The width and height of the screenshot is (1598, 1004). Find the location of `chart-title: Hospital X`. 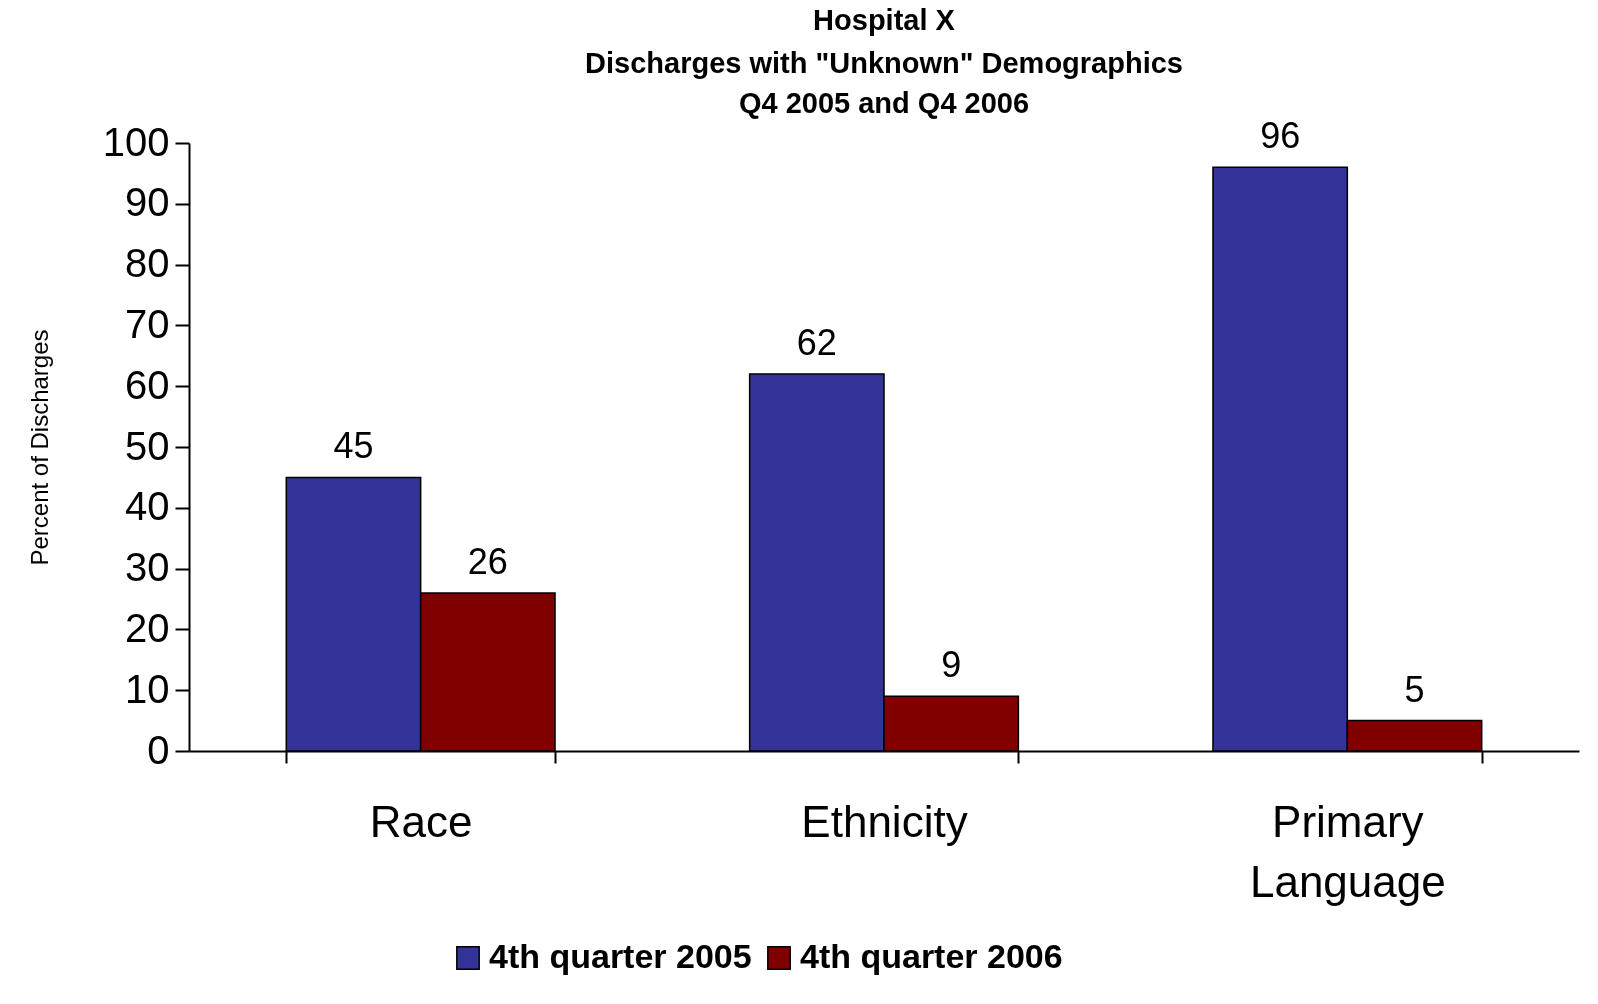

chart-title: Hospital X is located at coordinates (884, 20).